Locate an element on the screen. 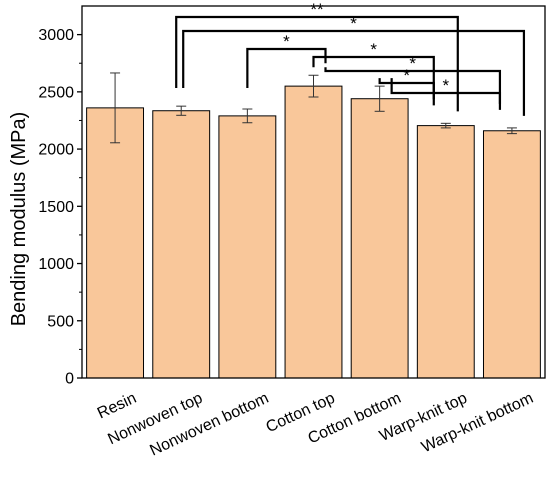 The width and height of the screenshot is (550, 489). x-tick-label: Warp-knit bottom is located at coordinates (477, 423).